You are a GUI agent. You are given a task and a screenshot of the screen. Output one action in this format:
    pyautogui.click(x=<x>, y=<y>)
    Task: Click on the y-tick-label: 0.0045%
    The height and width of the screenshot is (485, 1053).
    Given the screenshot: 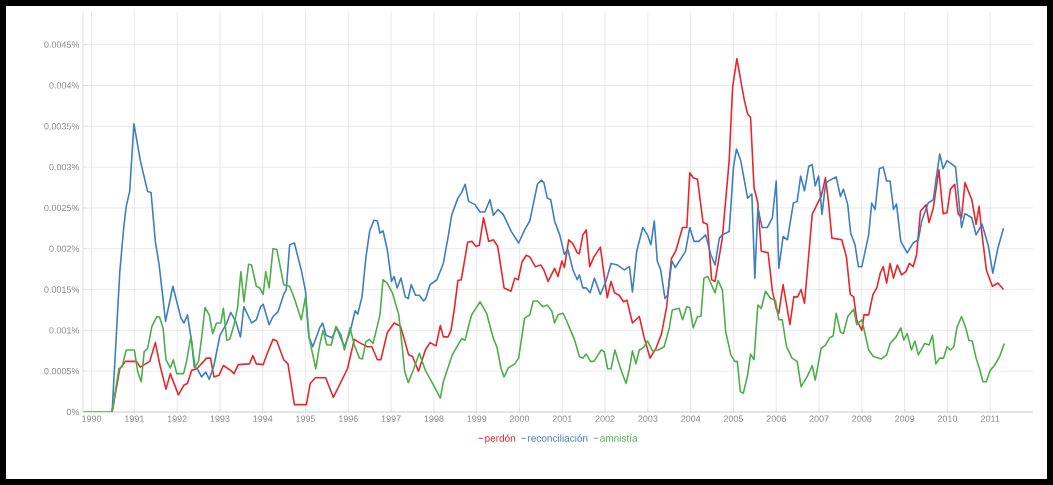 What is the action you would take?
    pyautogui.click(x=62, y=44)
    